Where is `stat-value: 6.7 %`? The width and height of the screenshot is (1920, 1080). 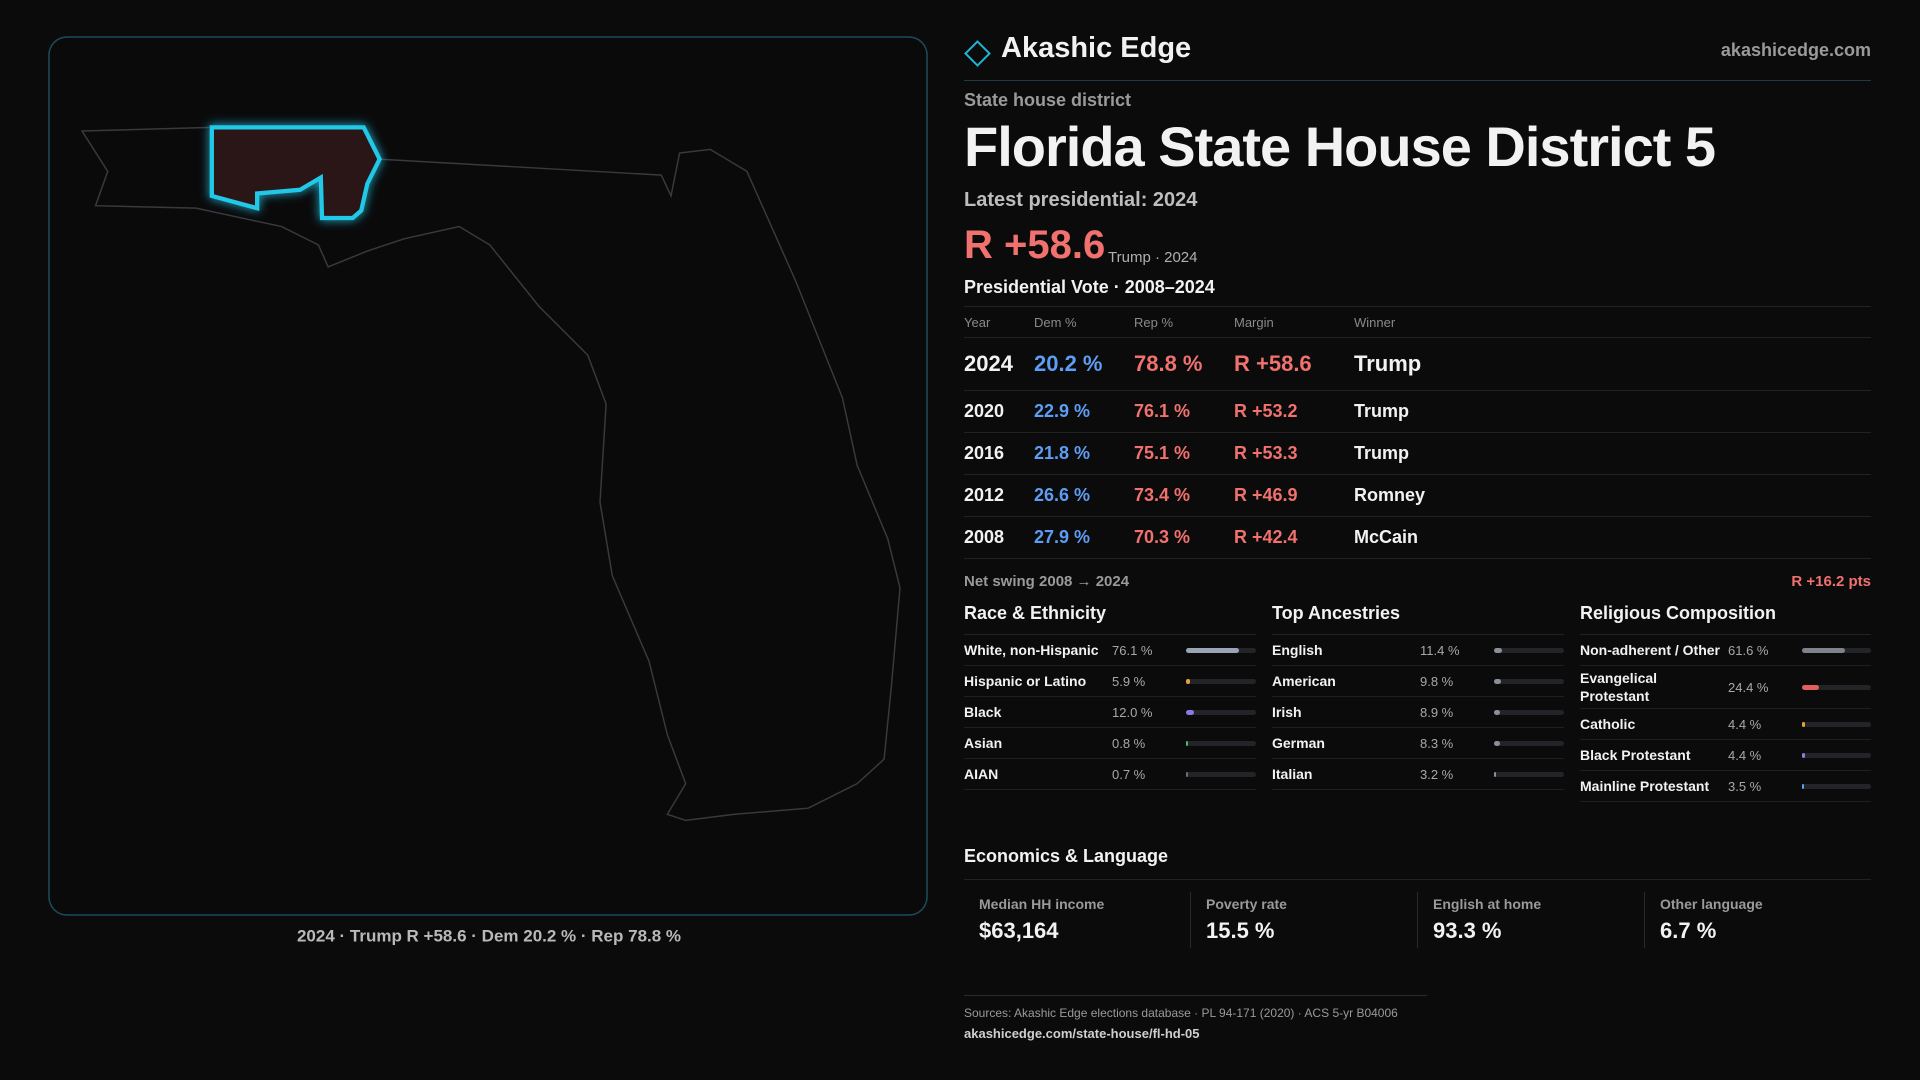
stat-value: 6.7 % is located at coordinates (1688, 930).